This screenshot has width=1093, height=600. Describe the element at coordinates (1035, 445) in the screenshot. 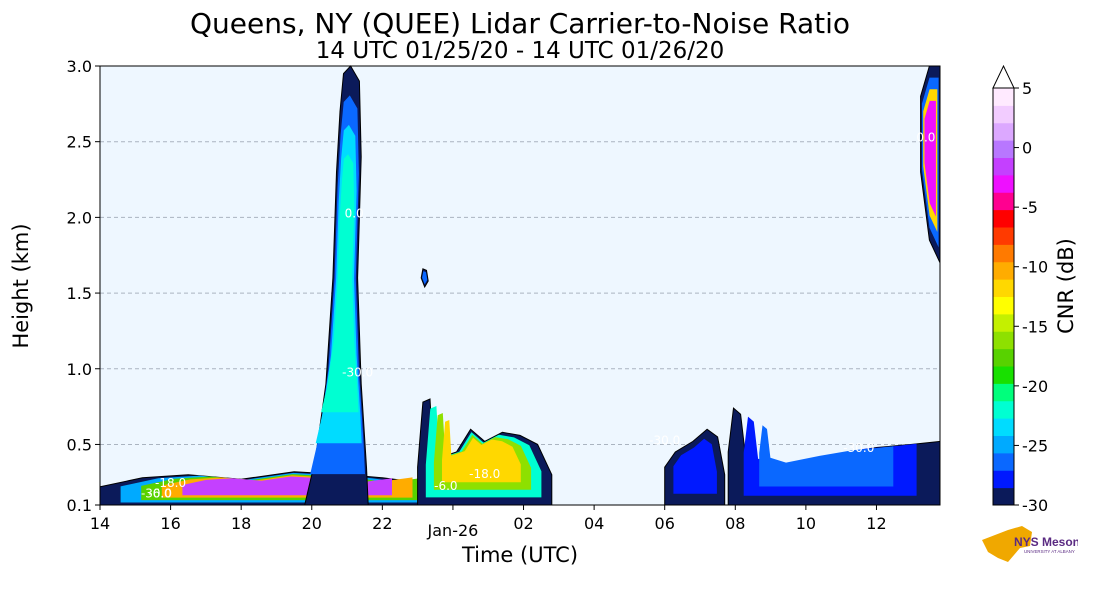

I see `colorbar-tick-label: -25` at that location.